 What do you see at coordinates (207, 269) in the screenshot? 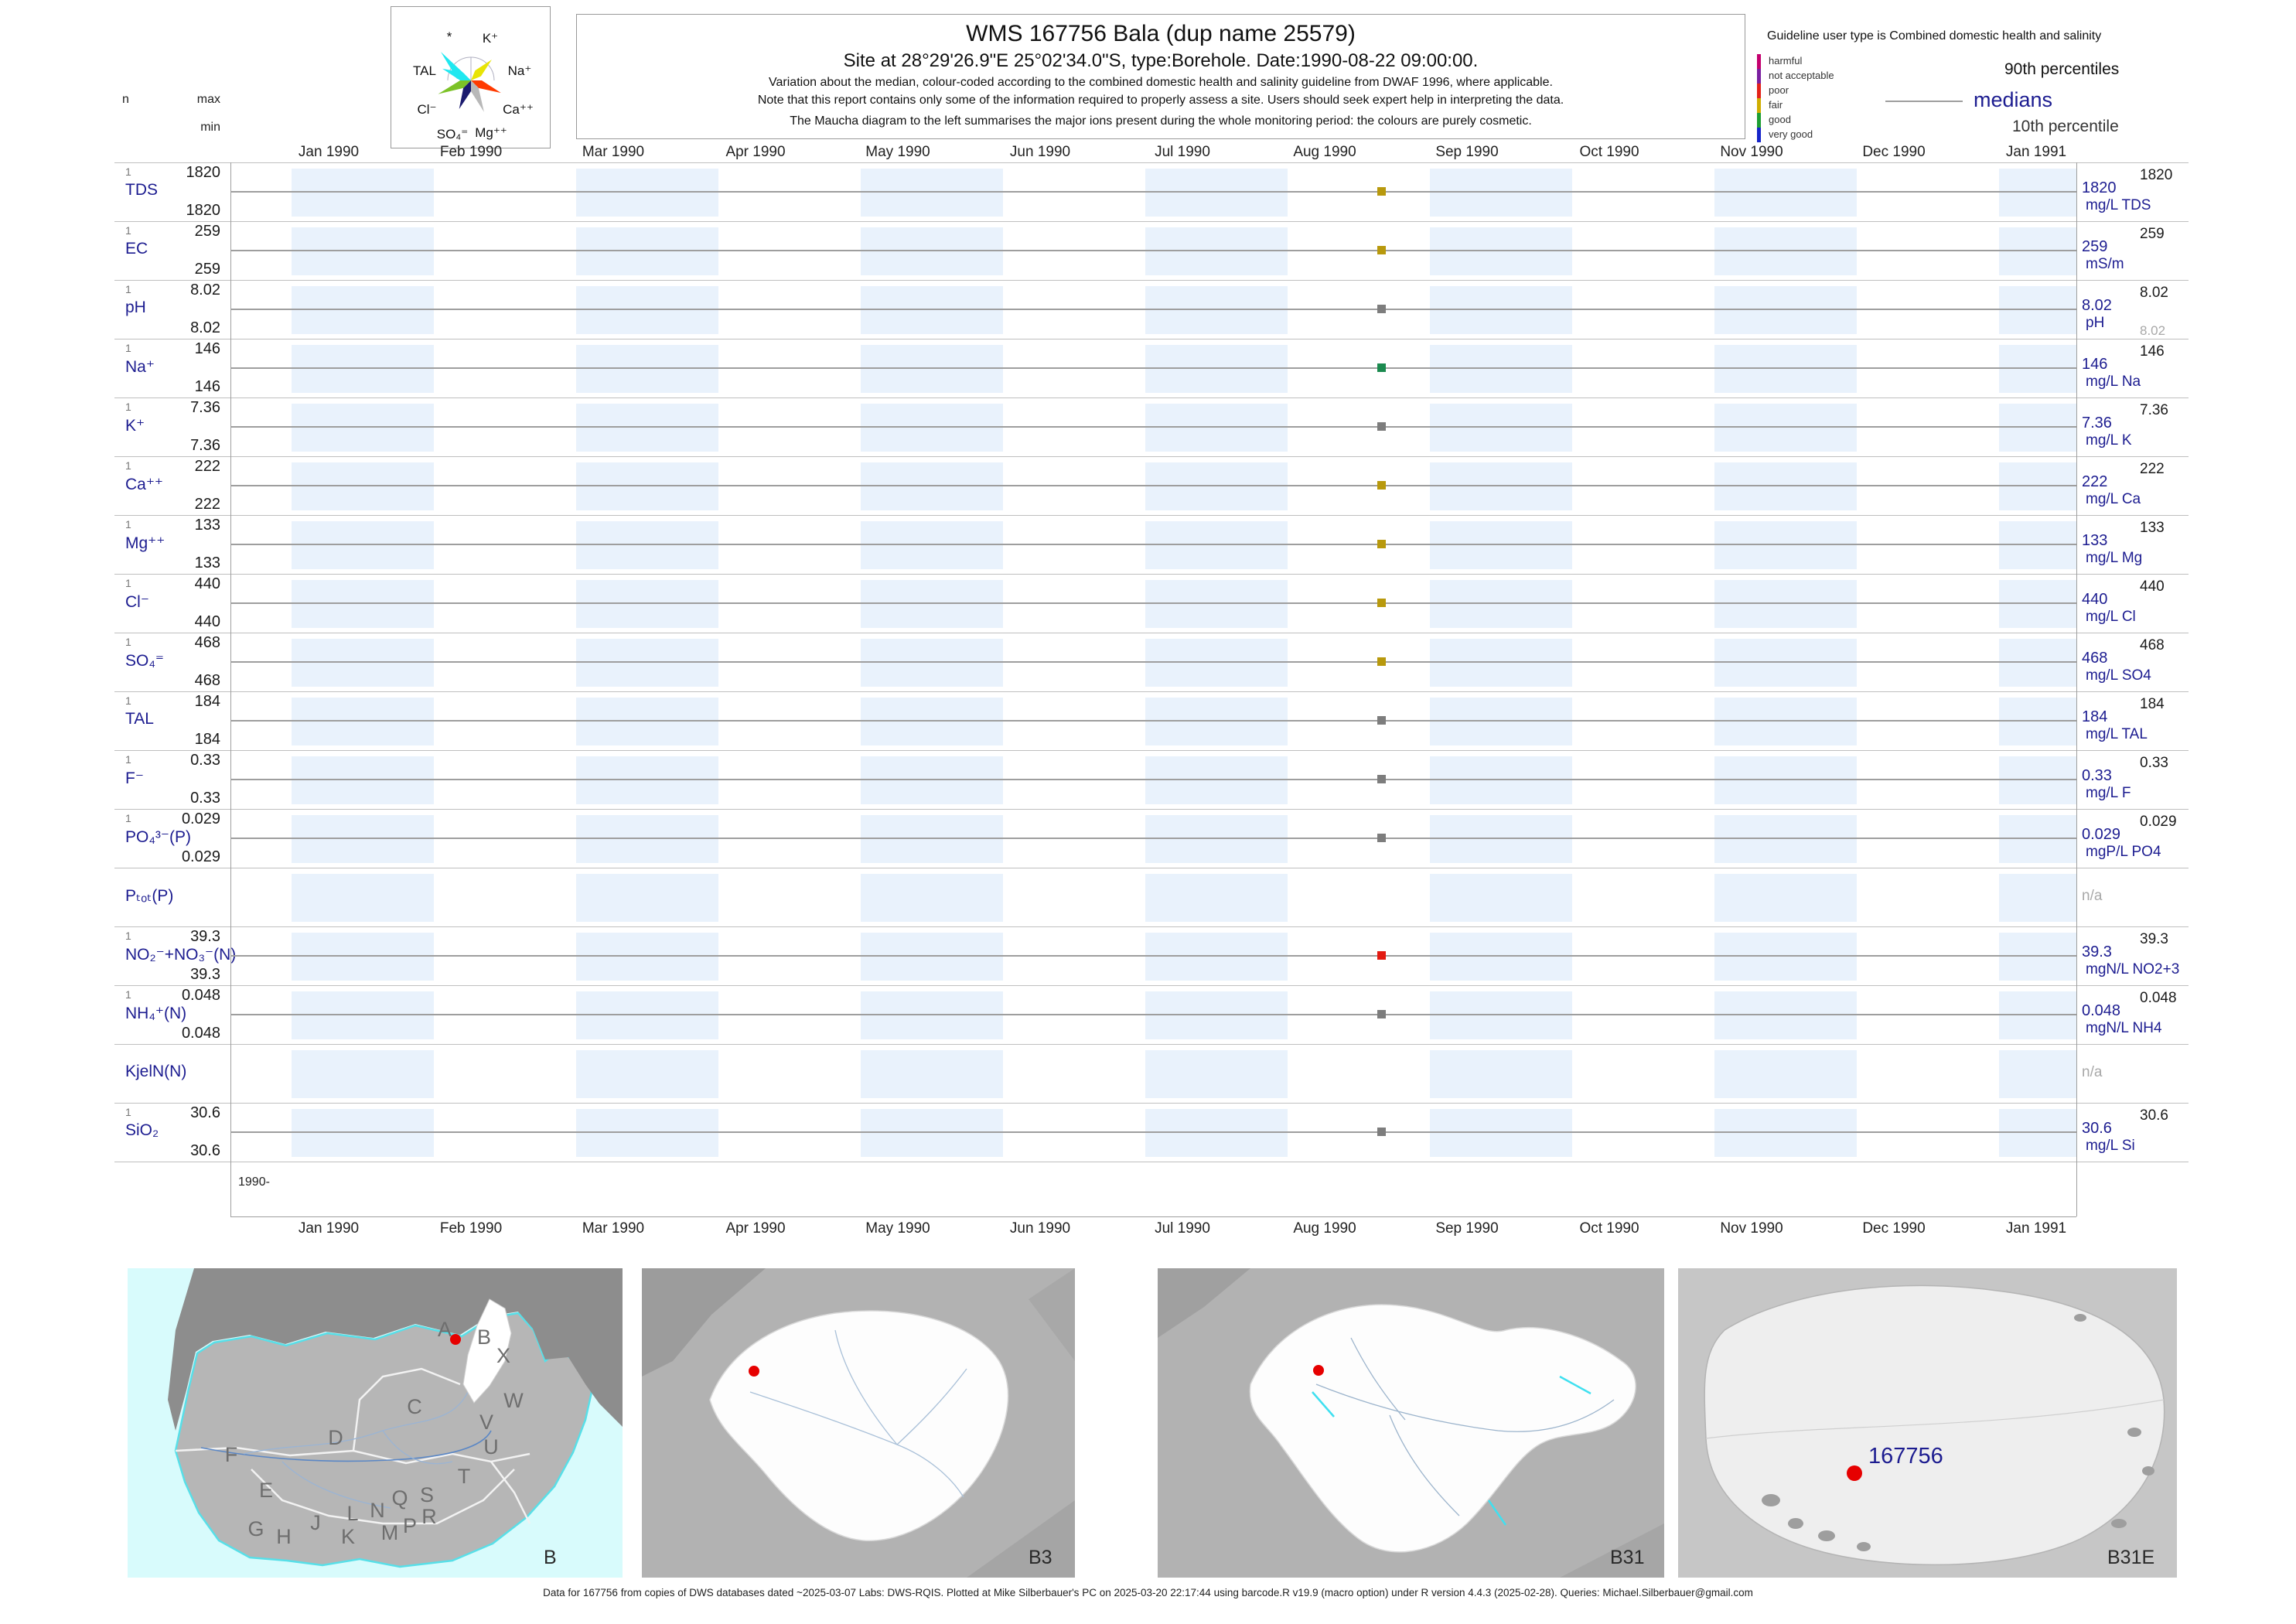
I see `min-value: 259` at bounding box center [207, 269].